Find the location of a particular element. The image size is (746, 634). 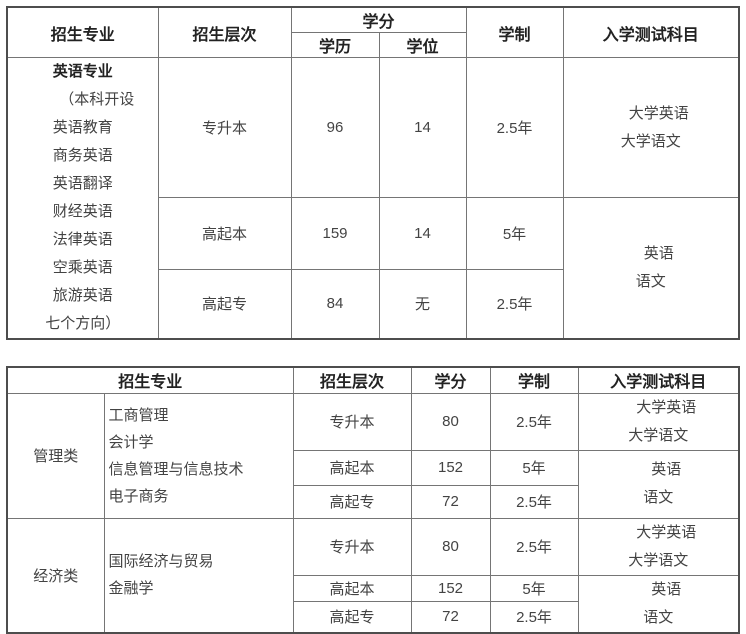

t1-header-row-2: 学历 学位 is located at coordinates (373, 45).